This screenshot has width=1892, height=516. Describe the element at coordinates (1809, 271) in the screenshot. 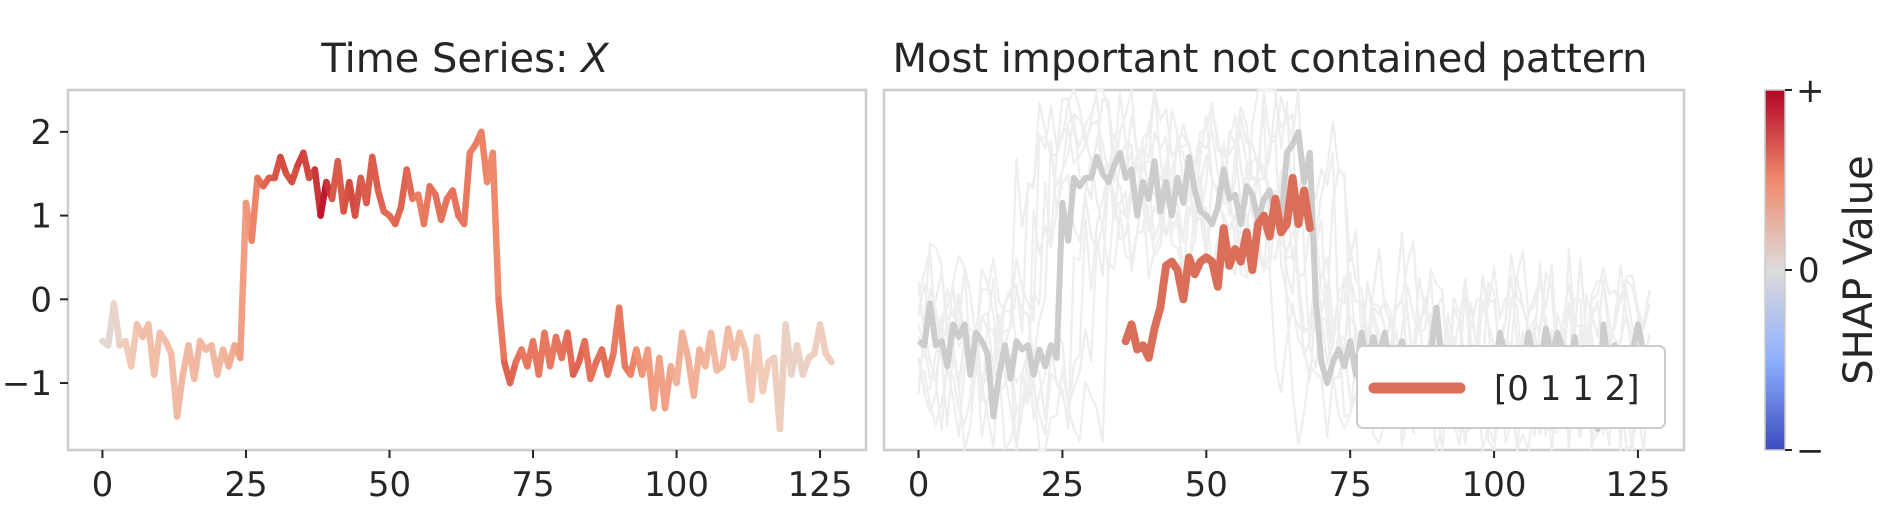

I see `colorbar-zero-label: 0` at that location.